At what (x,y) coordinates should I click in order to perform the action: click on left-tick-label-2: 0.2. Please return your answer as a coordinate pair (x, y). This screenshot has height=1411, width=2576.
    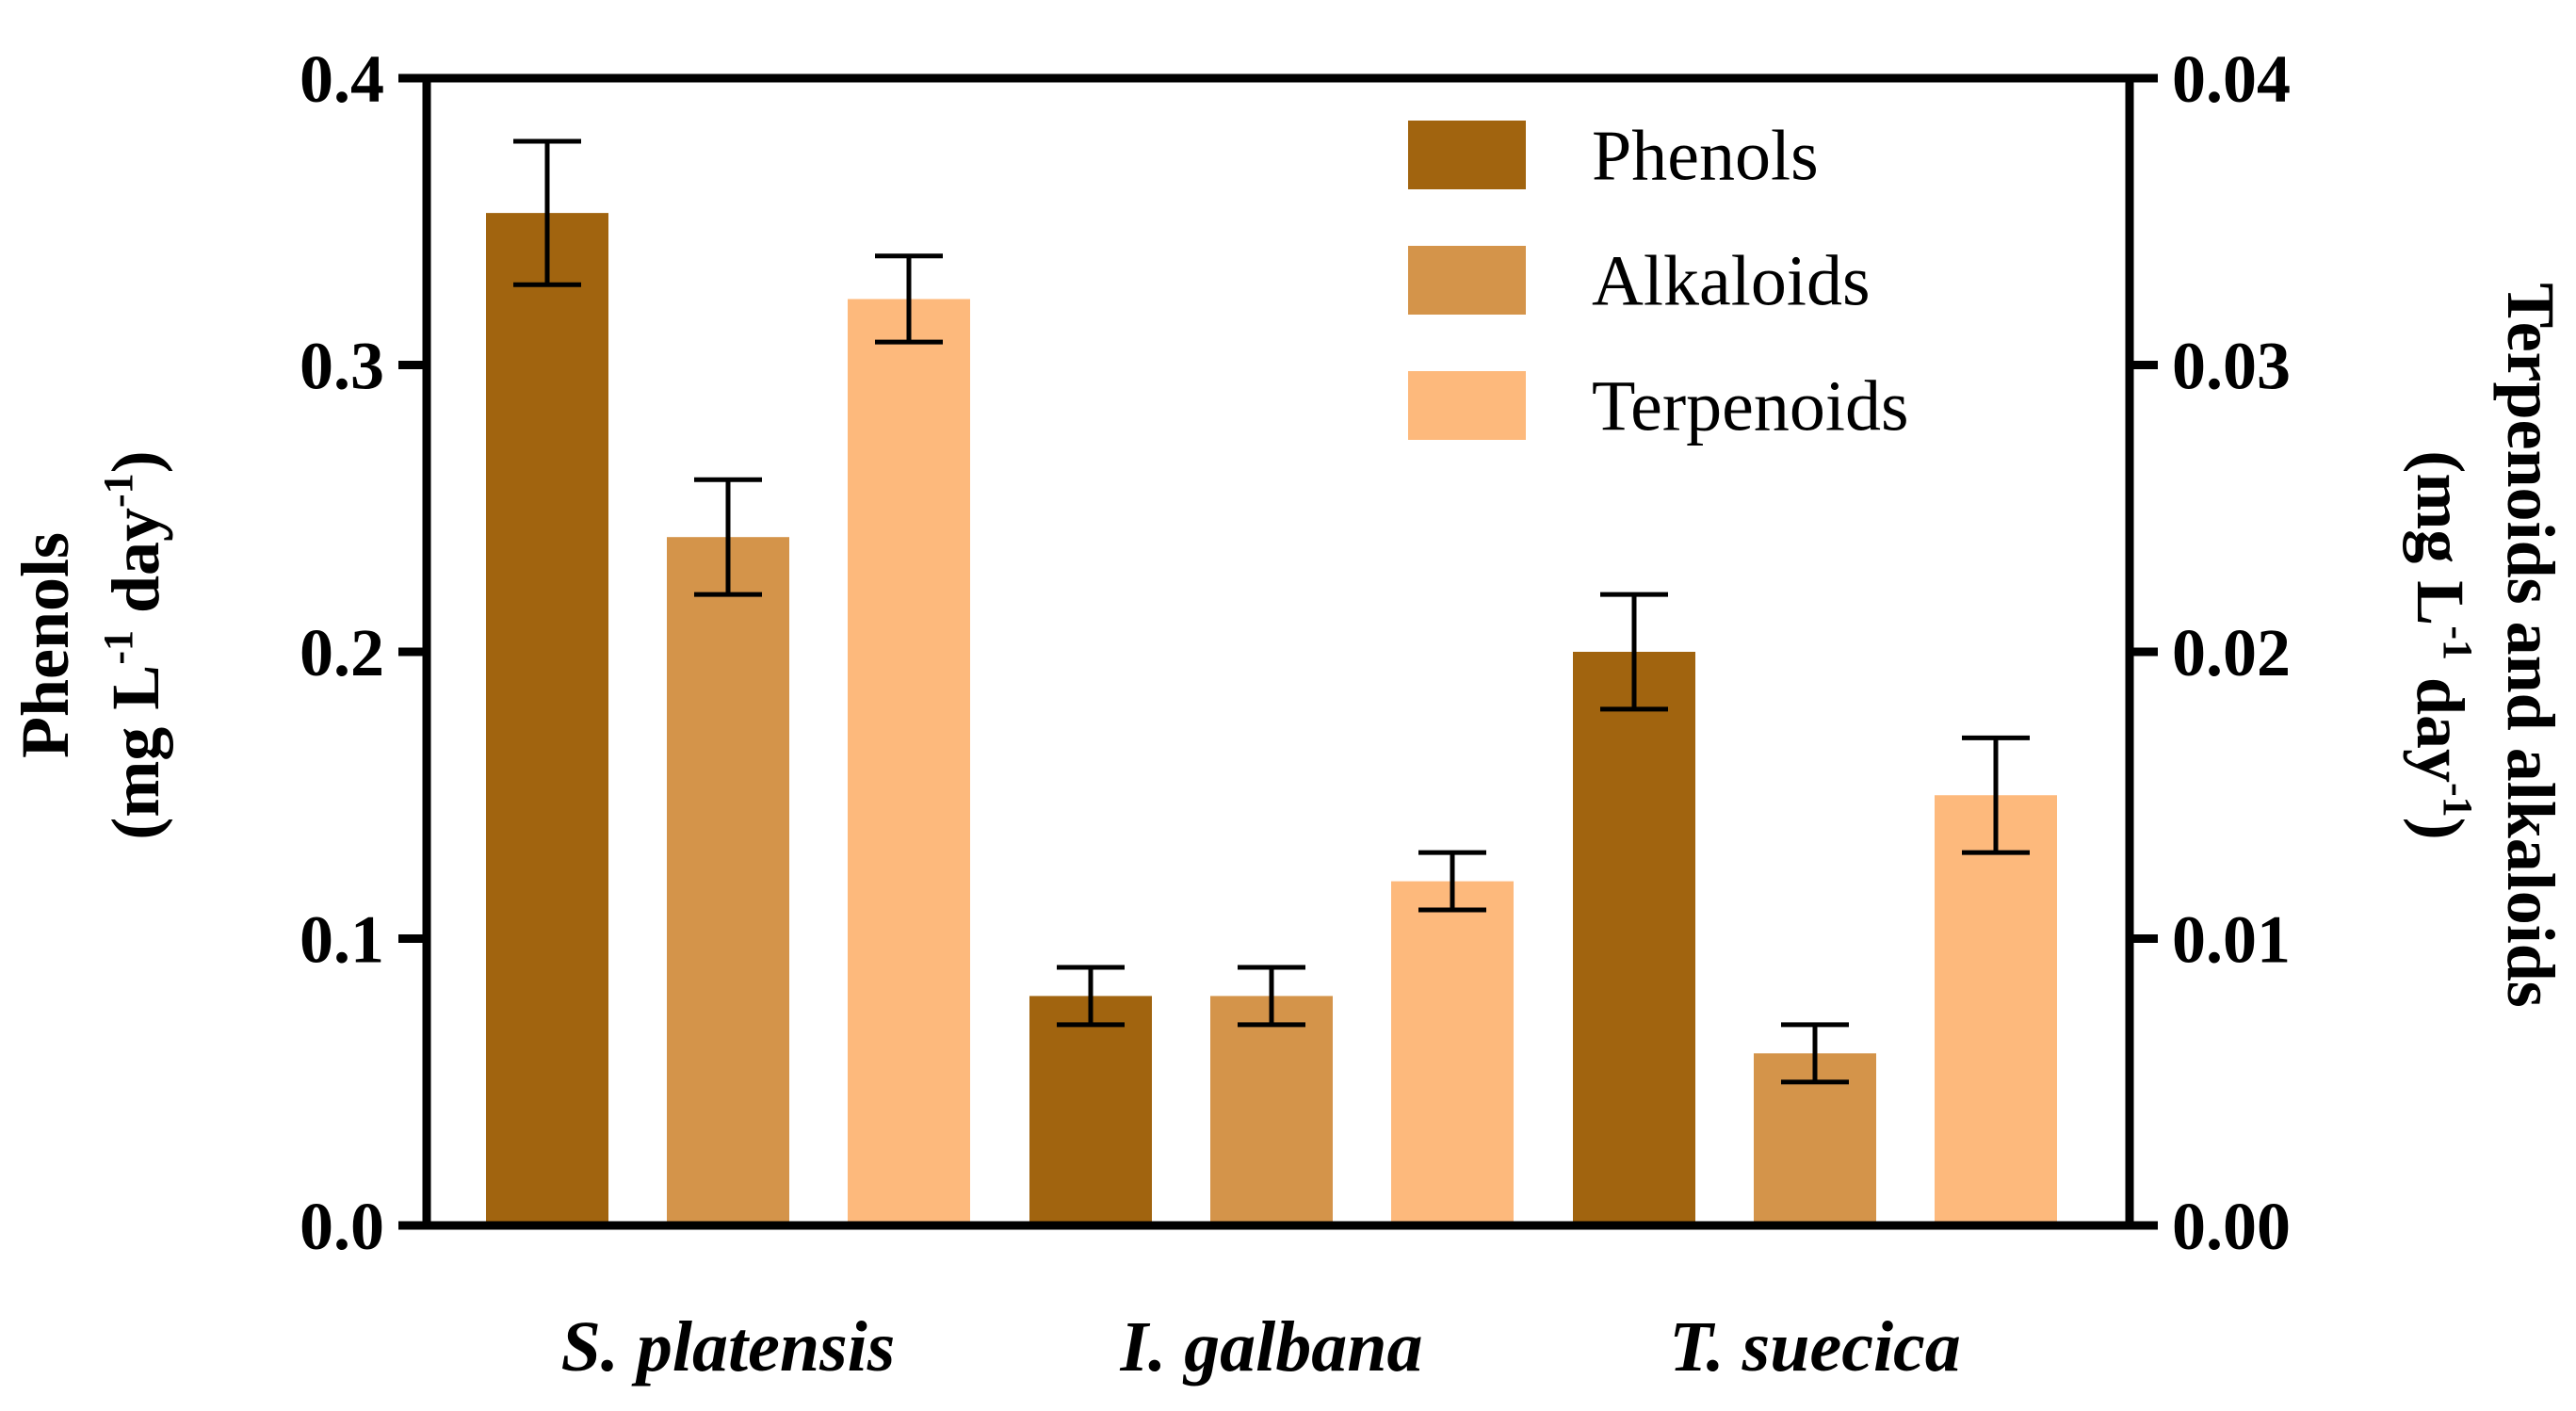
    Looking at the image, I should click on (342, 652).